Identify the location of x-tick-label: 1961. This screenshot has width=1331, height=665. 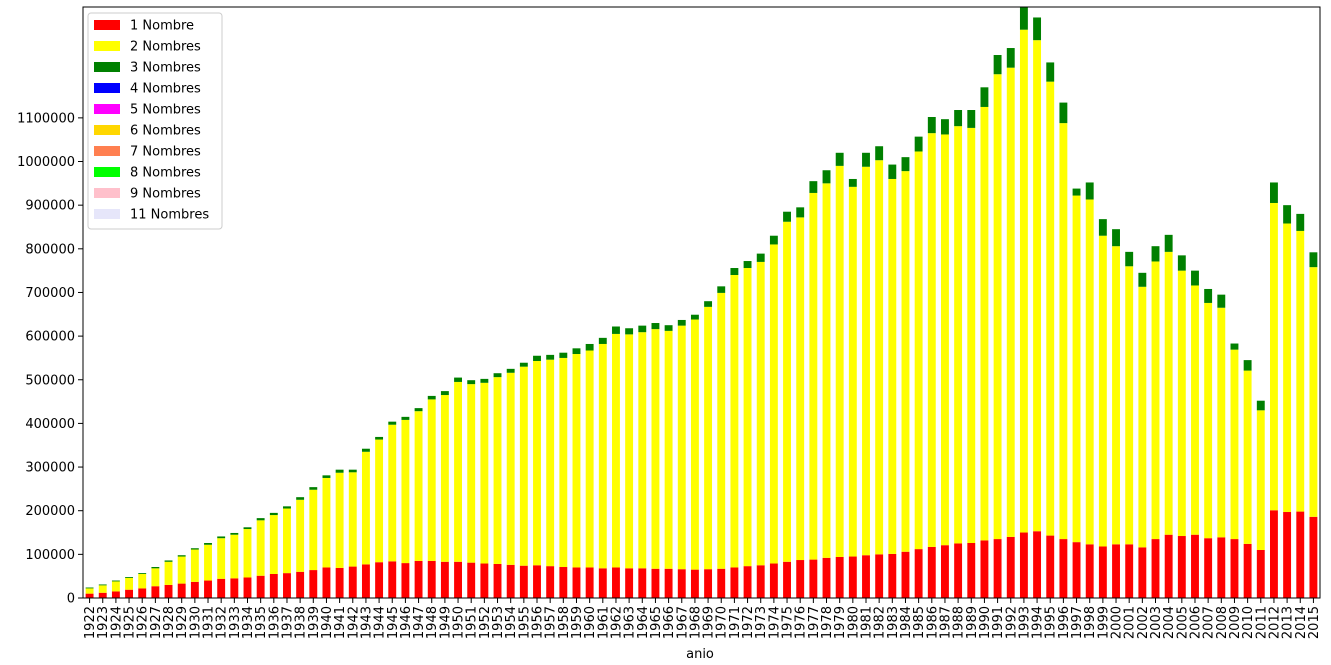
(603, 622).